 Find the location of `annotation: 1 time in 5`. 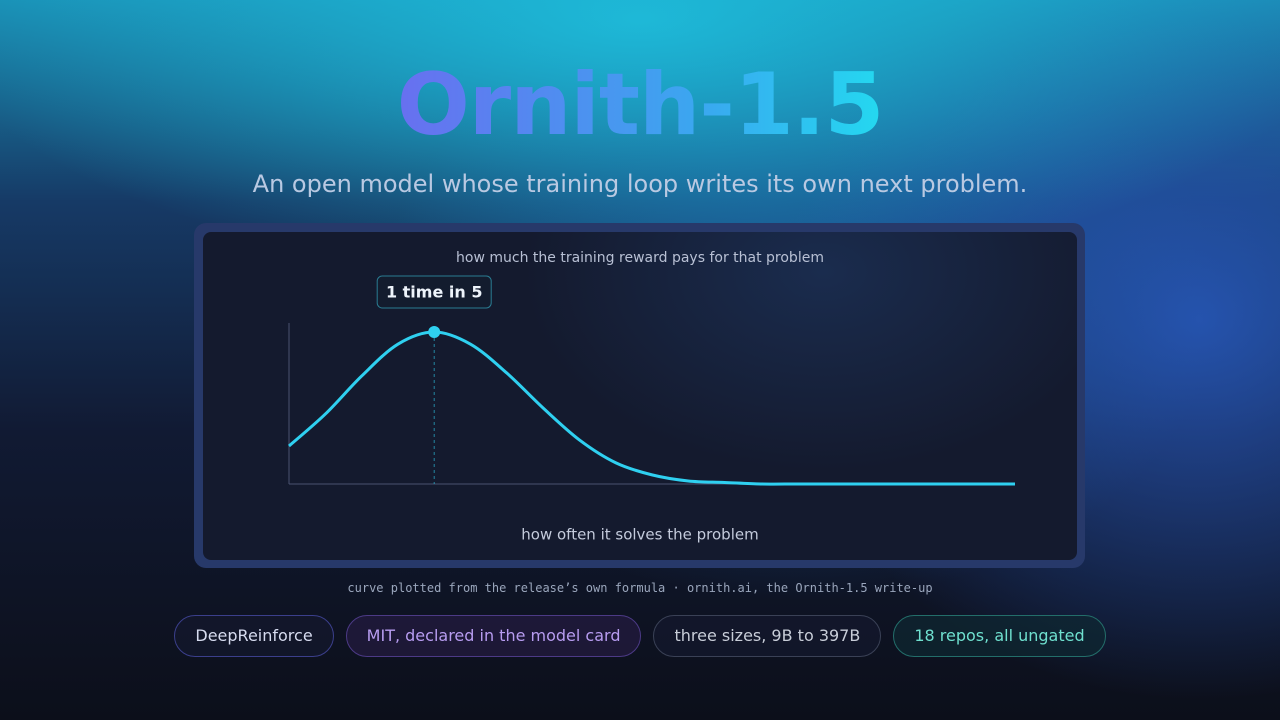

annotation: 1 time in 5 is located at coordinates (434, 292).